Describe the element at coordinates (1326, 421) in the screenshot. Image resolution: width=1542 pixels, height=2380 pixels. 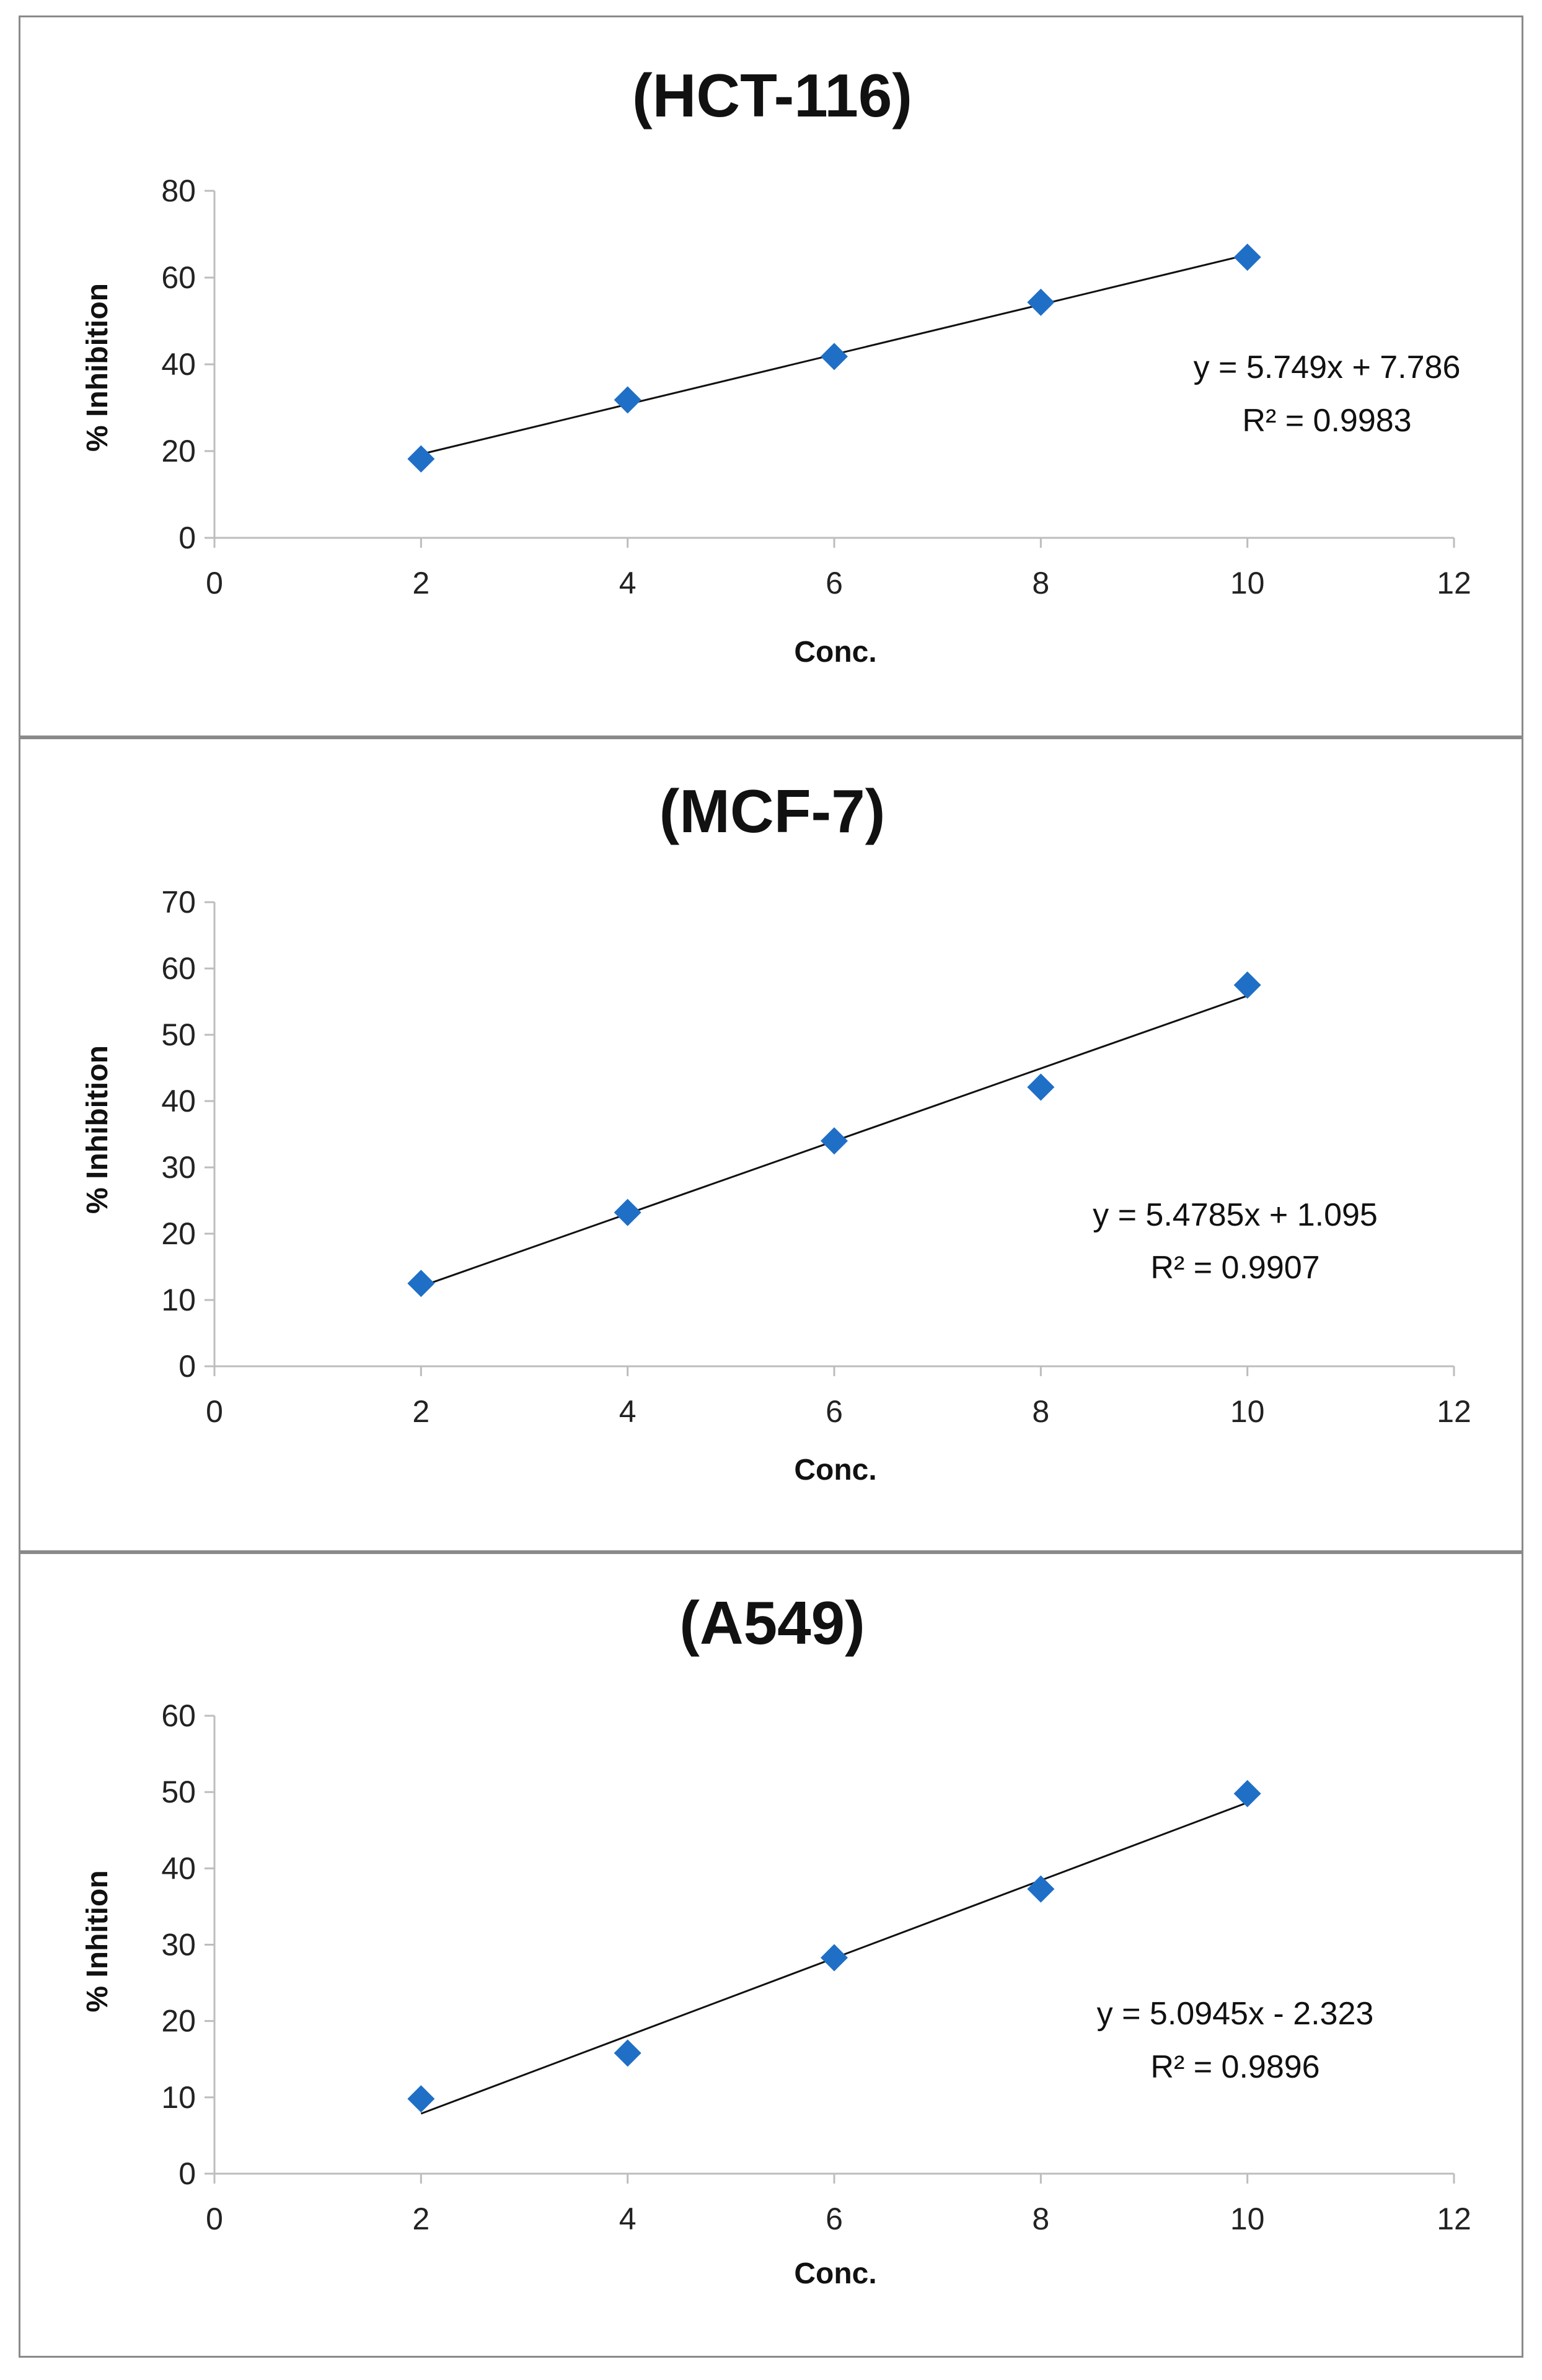
I see `r-squared-label: R² = 0.9983` at that location.